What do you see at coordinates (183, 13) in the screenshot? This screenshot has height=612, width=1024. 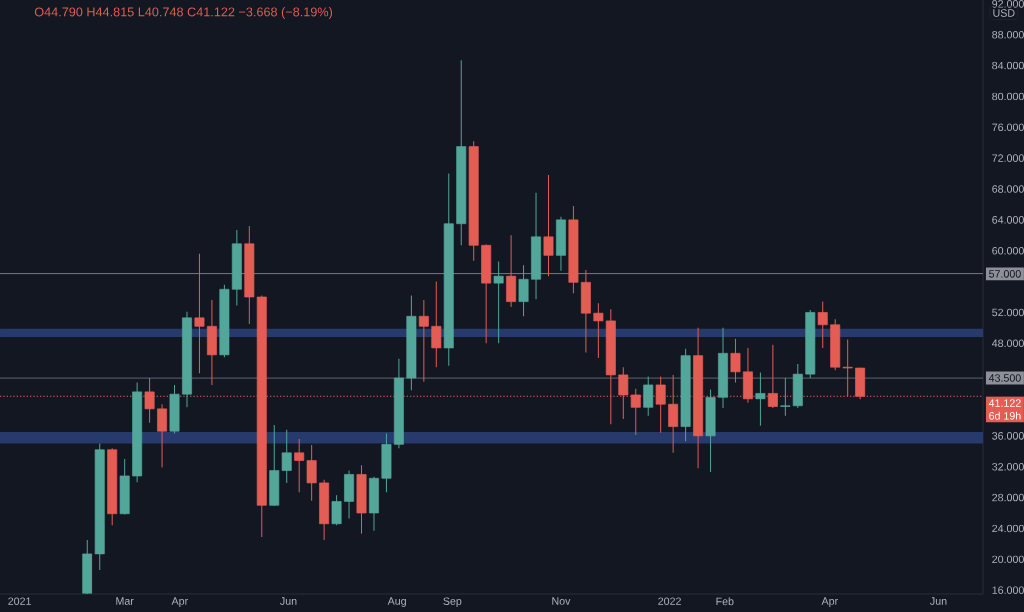 I see `text: O44.790 H44.815 L40.748 C41.122 −3.668 (−8.19%)` at bounding box center [183, 13].